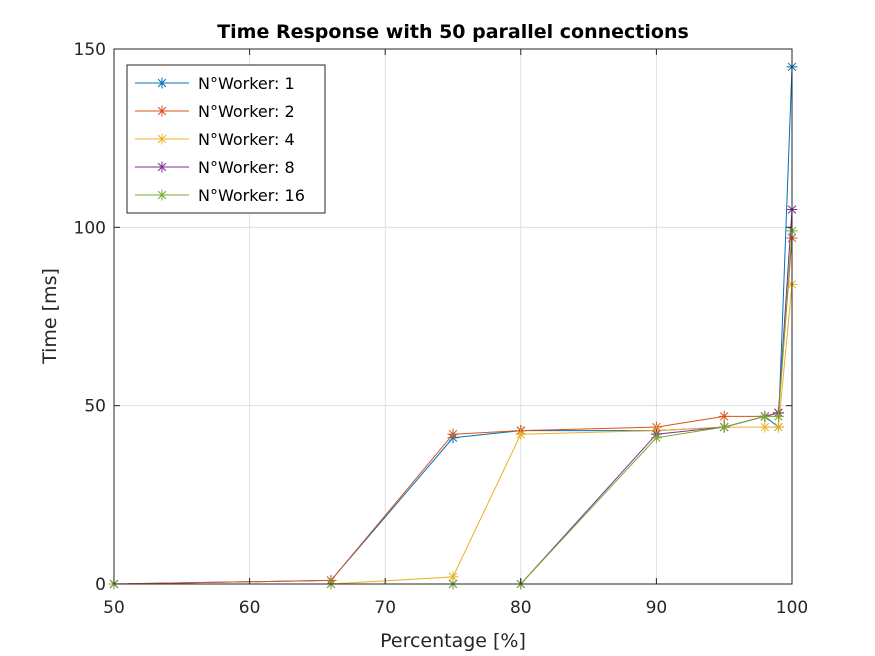 Image resolution: width=875 pixels, height=656 pixels. I want to click on legend-label: N°Worker: 8, so click(246, 167).